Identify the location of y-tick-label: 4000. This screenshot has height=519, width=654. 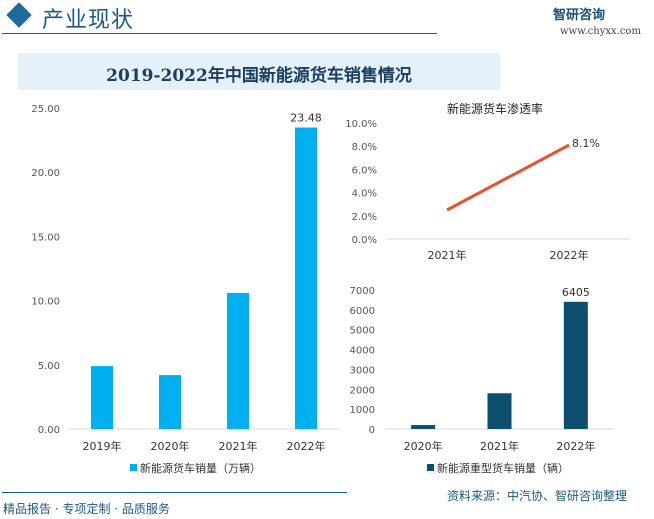
(362, 351).